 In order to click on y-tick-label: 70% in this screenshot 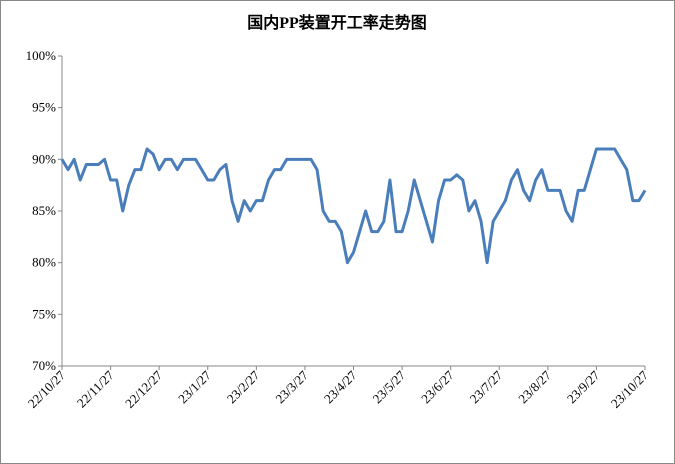, I will do `click(44, 365)`.